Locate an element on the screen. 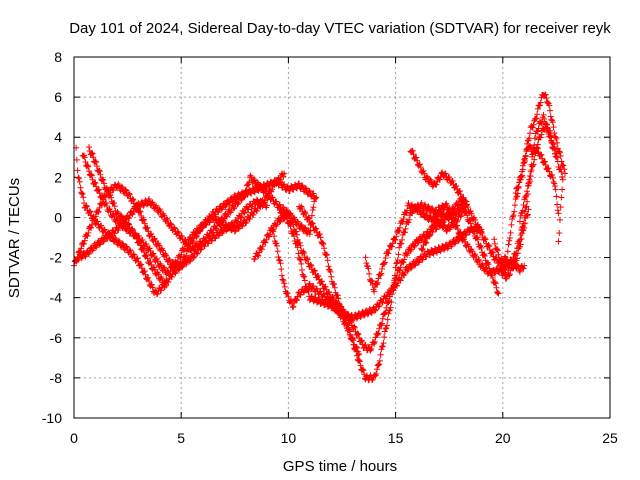 This screenshot has height=480, width=640. x-tick-label: 20 is located at coordinates (503, 438).